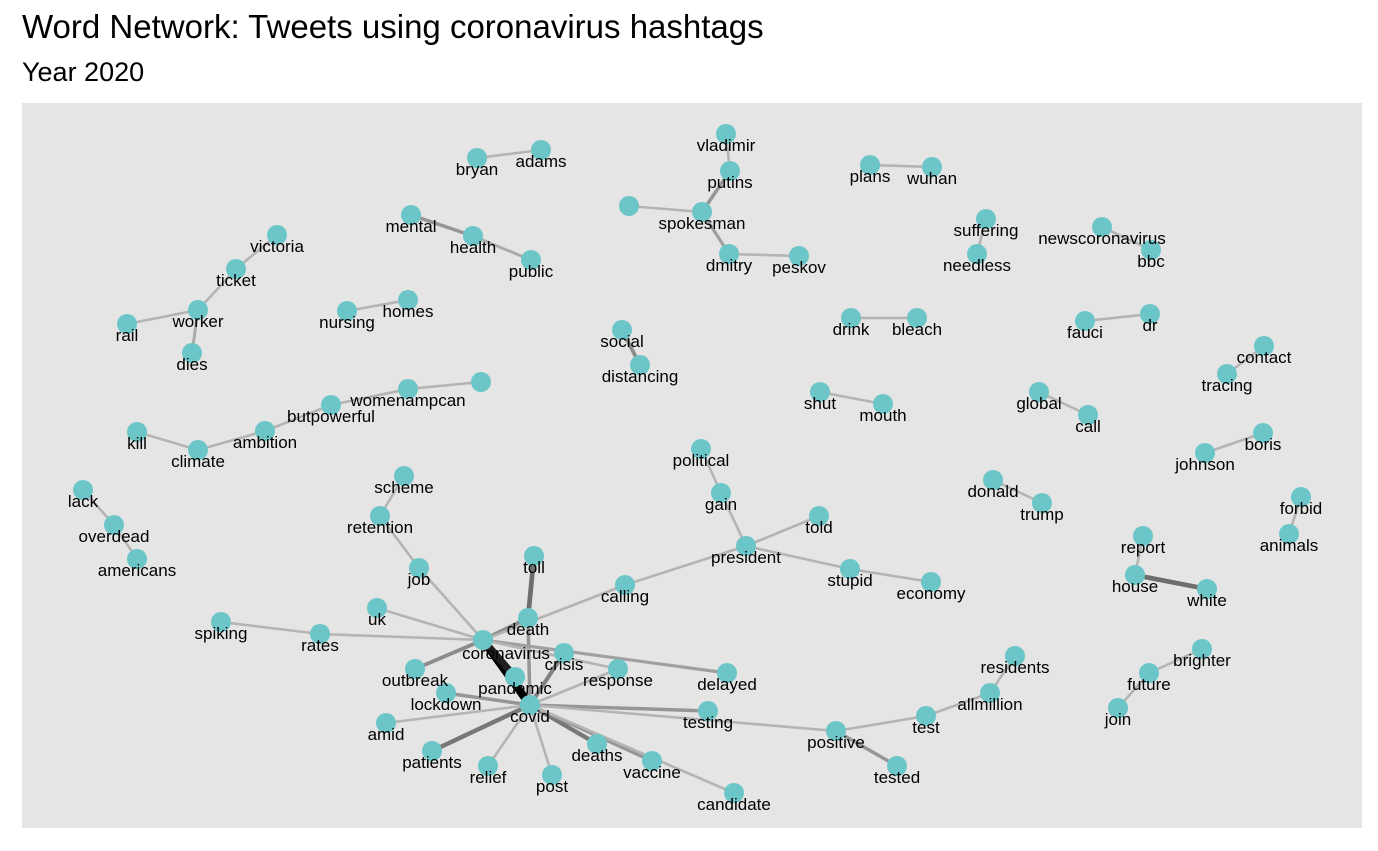 The height and width of the screenshot is (851, 1378). I want to click on node-label-needless: needless, so click(977, 265).